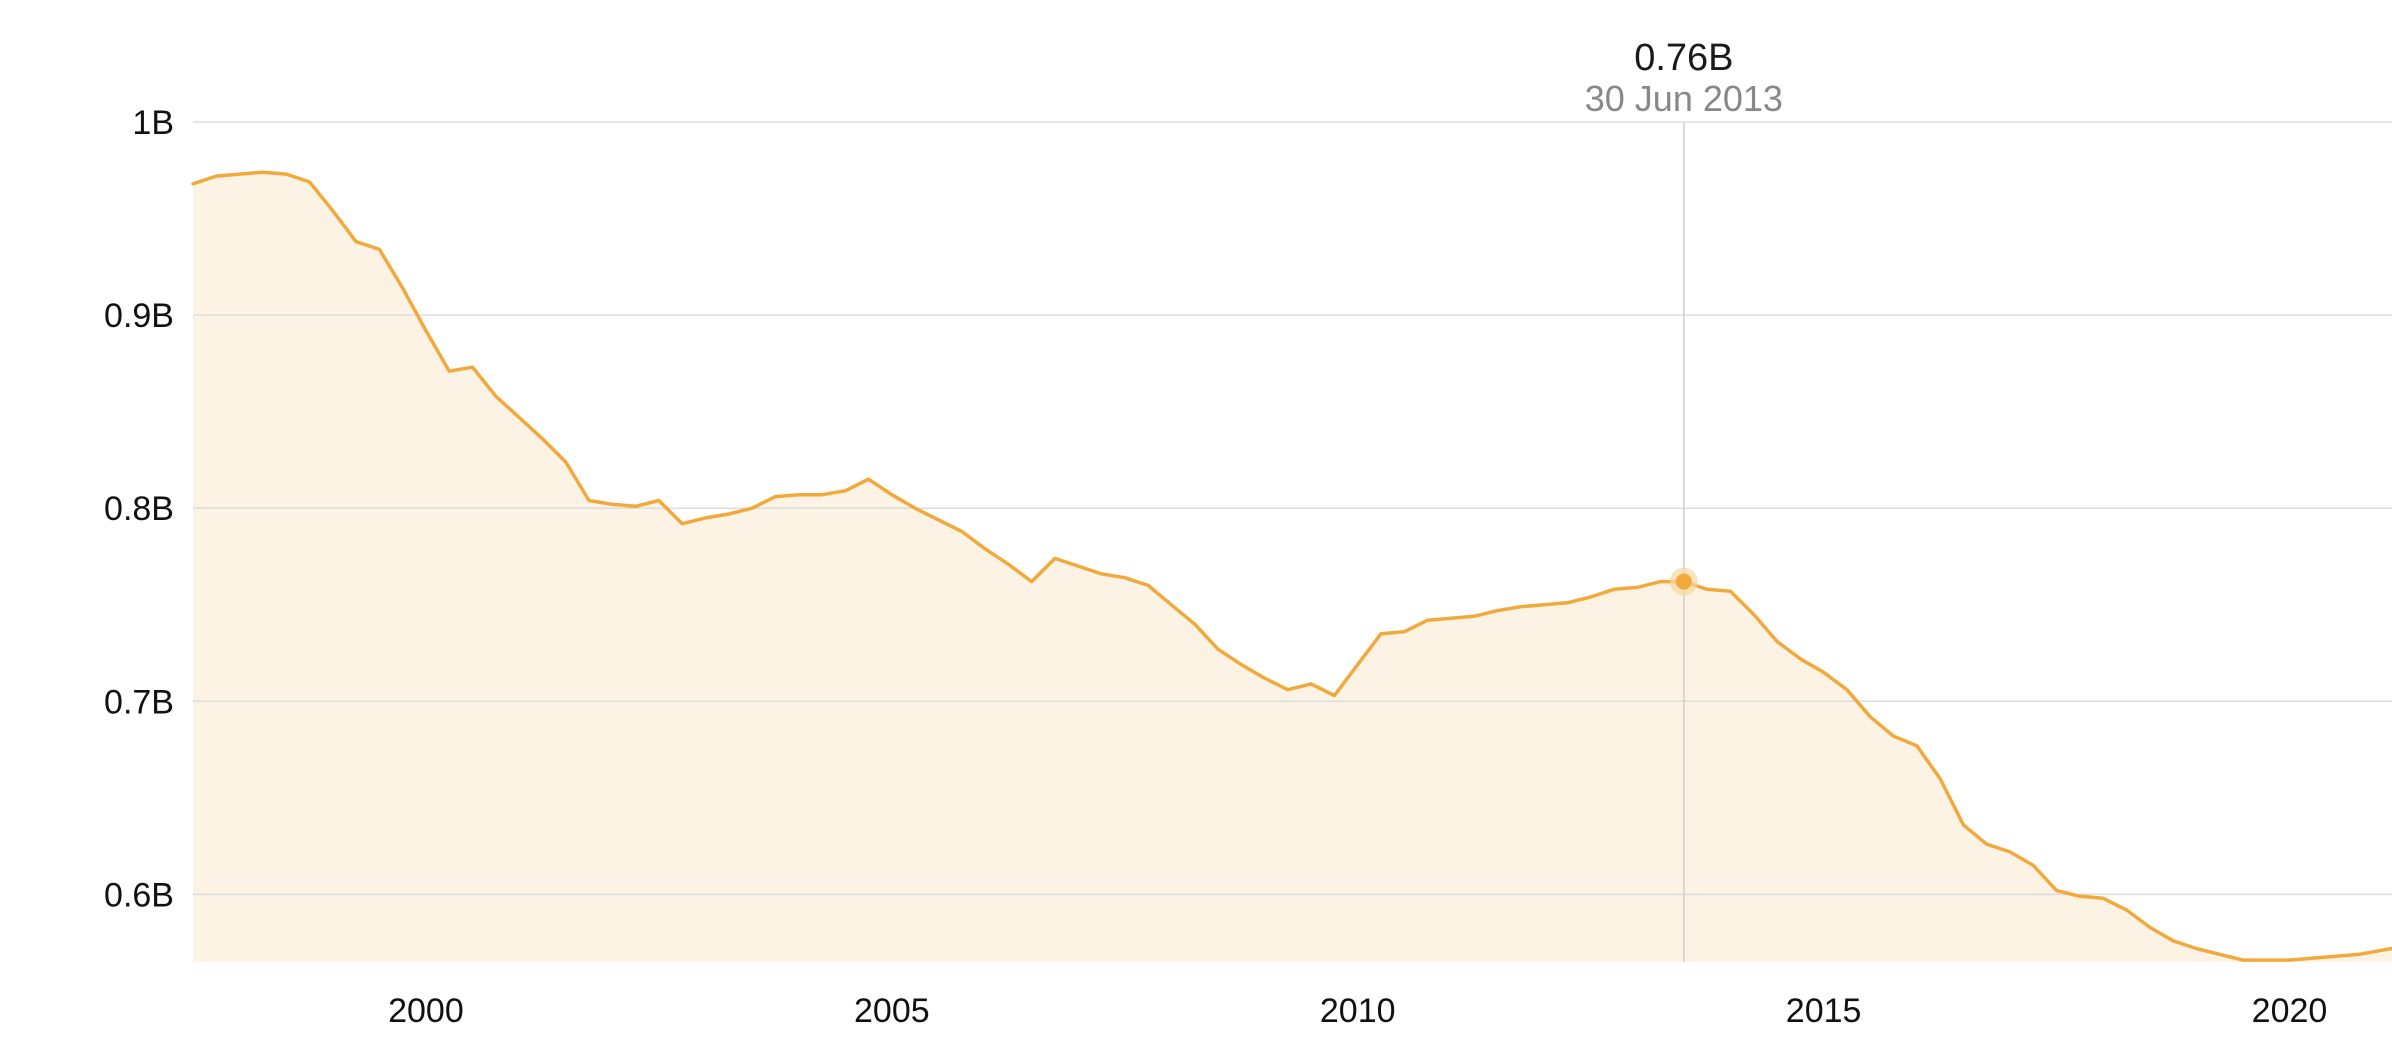 Image resolution: width=2392 pixels, height=1040 pixels. Describe the element at coordinates (153, 123) in the screenshot. I see `y-tick-label: 1B` at that location.